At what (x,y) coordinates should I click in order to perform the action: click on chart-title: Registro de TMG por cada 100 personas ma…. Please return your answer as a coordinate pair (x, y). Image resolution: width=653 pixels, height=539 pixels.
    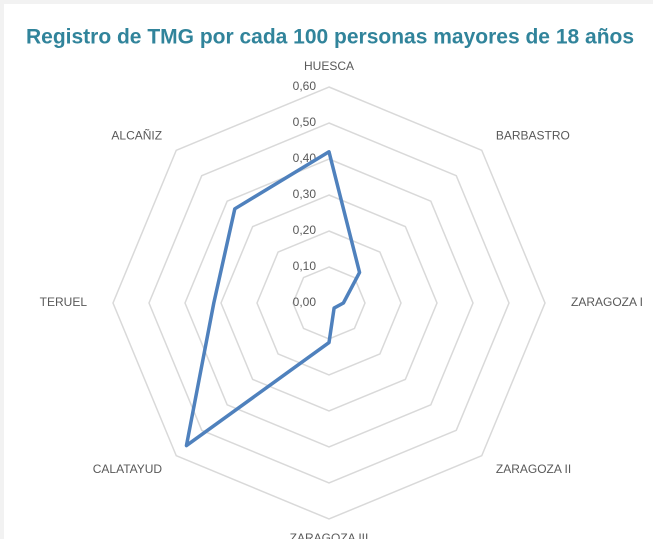
    Looking at the image, I should click on (330, 37).